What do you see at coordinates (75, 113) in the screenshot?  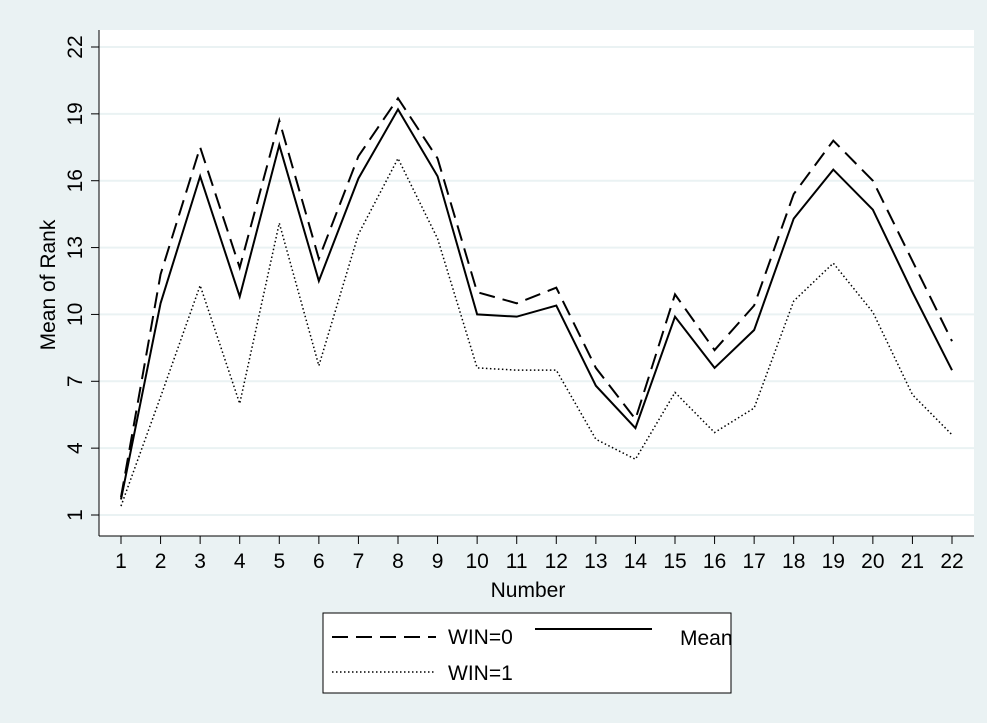 I see `y-tick-label: 19` at bounding box center [75, 113].